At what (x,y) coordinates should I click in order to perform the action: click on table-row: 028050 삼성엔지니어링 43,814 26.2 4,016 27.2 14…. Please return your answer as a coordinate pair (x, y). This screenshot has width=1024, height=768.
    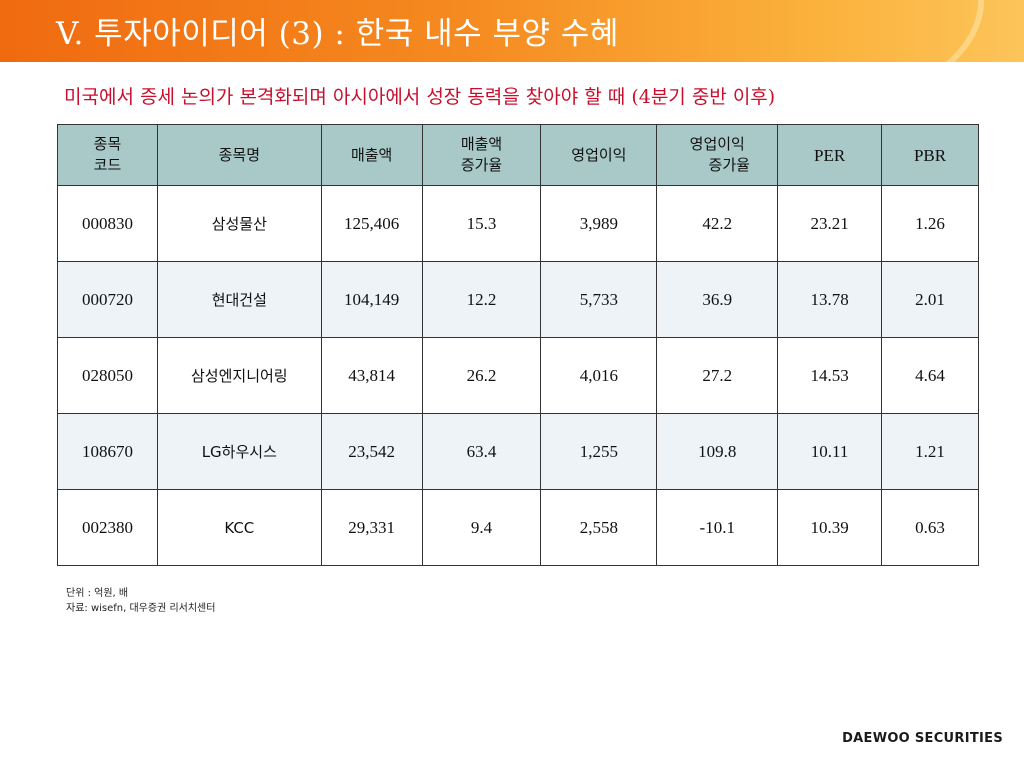
    Looking at the image, I should click on (518, 375).